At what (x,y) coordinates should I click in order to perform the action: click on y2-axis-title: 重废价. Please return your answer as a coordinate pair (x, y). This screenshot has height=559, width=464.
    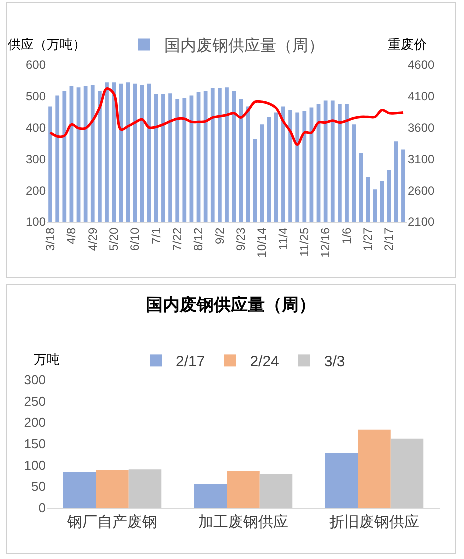
    Looking at the image, I should click on (407, 45).